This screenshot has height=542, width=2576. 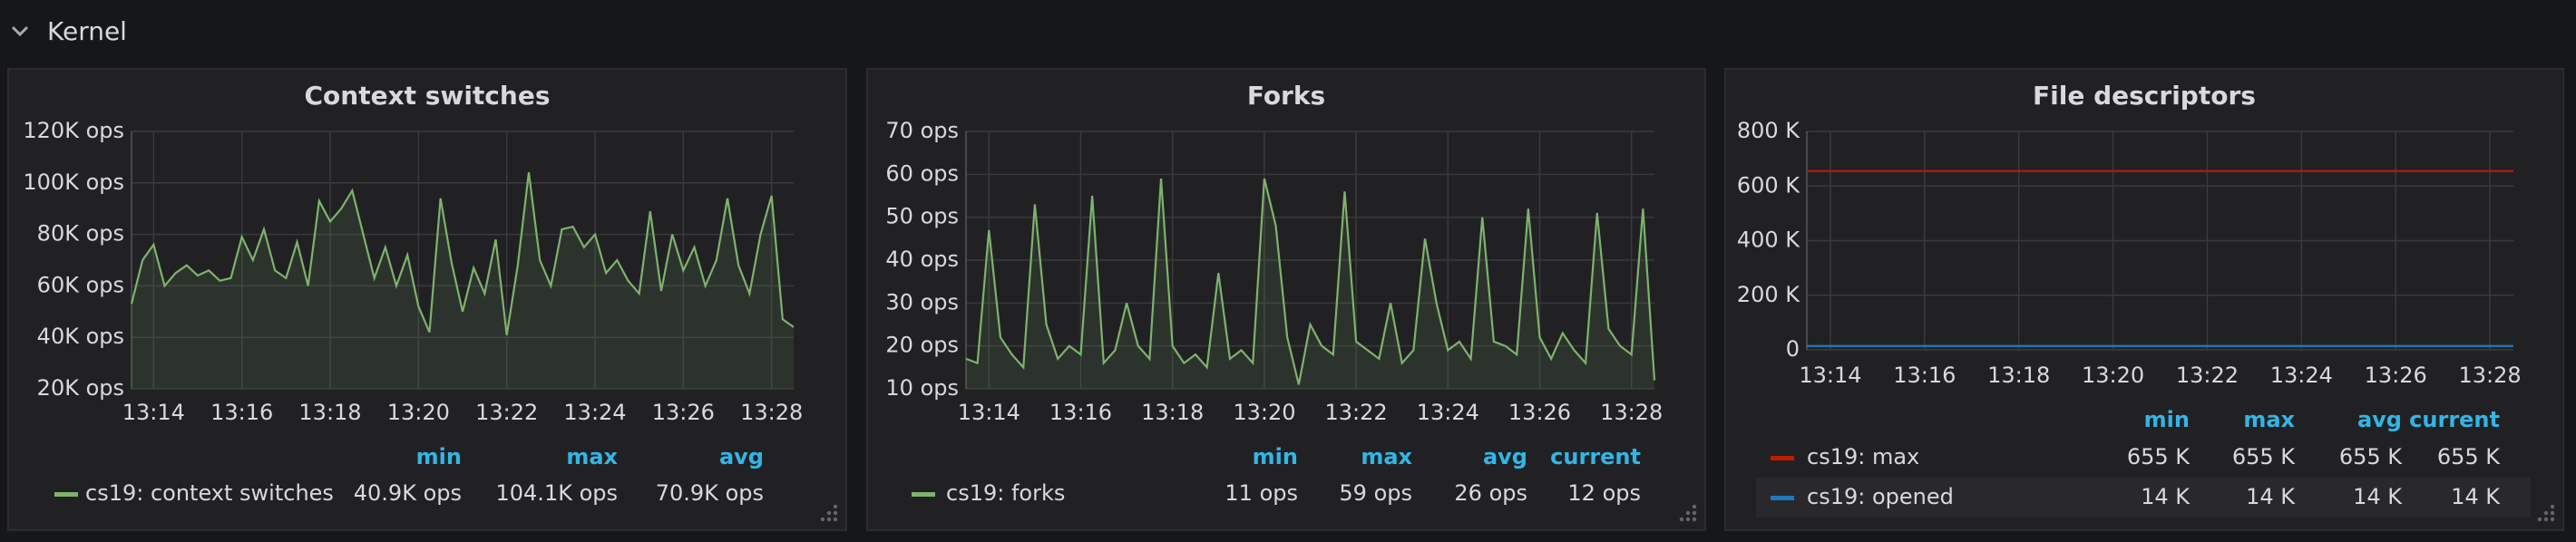 I want to click on y-tick-label: 30 ops, so click(x=922, y=302).